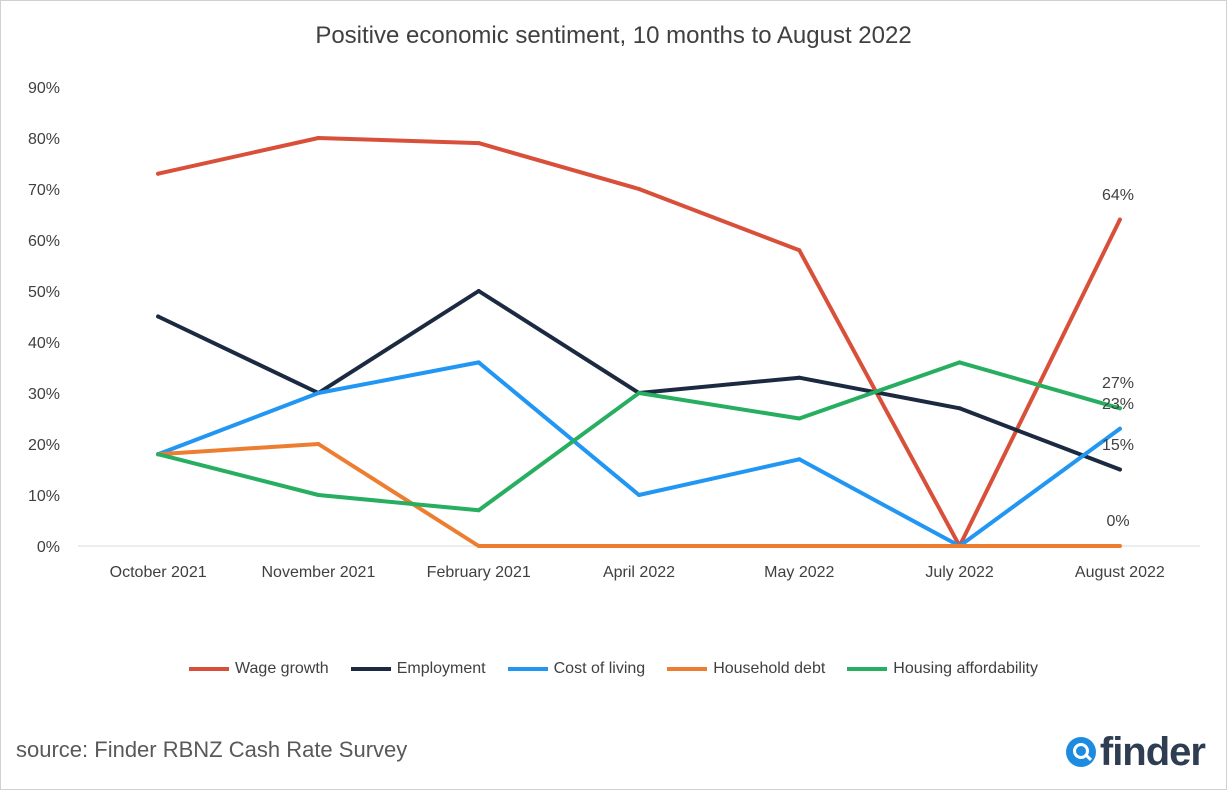 The height and width of the screenshot is (790, 1227). What do you see at coordinates (44, 190) in the screenshot?
I see `y-tick-label: 70%` at bounding box center [44, 190].